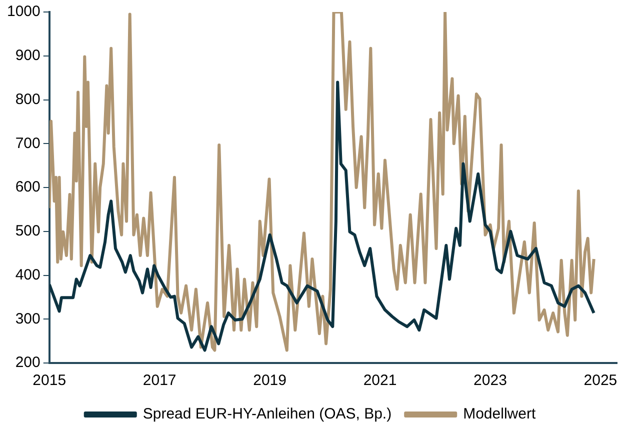  What do you see at coordinates (27, 275) in the screenshot?
I see `y-tick-label: 400` at bounding box center [27, 275].